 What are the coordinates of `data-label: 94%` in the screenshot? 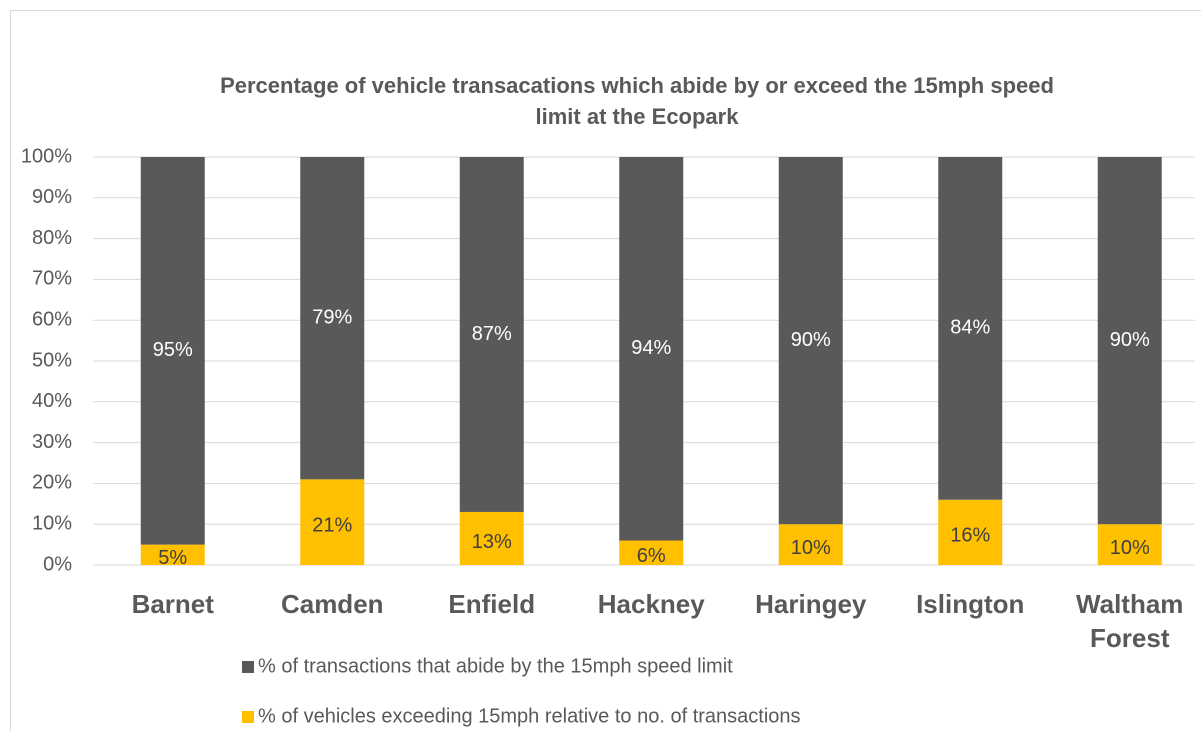 It's located at (651, 348).